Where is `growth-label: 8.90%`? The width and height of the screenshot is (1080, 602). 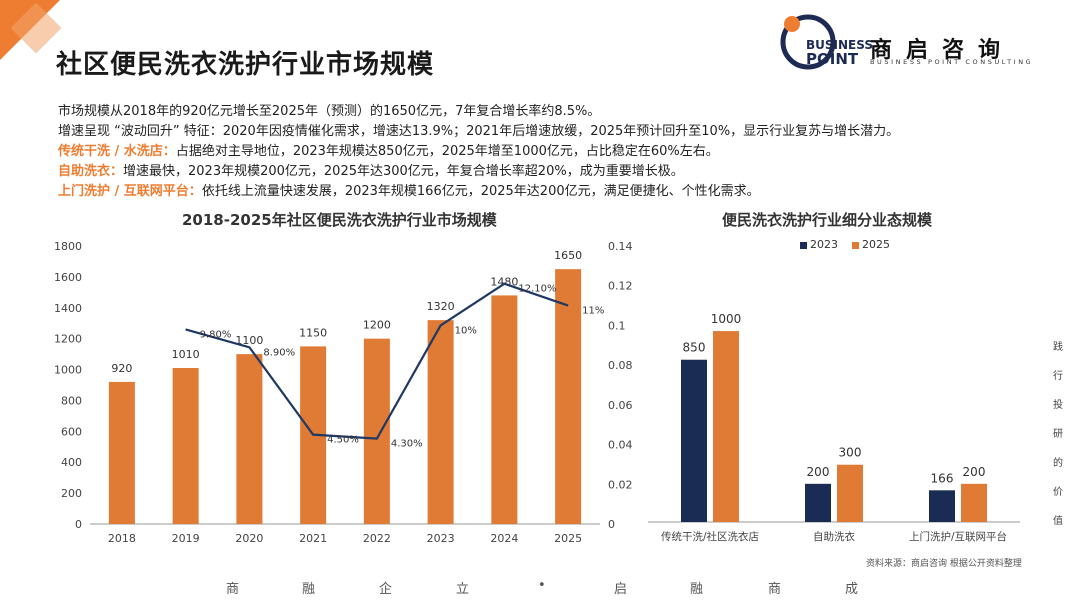
growth-label: 8.90% is located at coordinates (279, 352).